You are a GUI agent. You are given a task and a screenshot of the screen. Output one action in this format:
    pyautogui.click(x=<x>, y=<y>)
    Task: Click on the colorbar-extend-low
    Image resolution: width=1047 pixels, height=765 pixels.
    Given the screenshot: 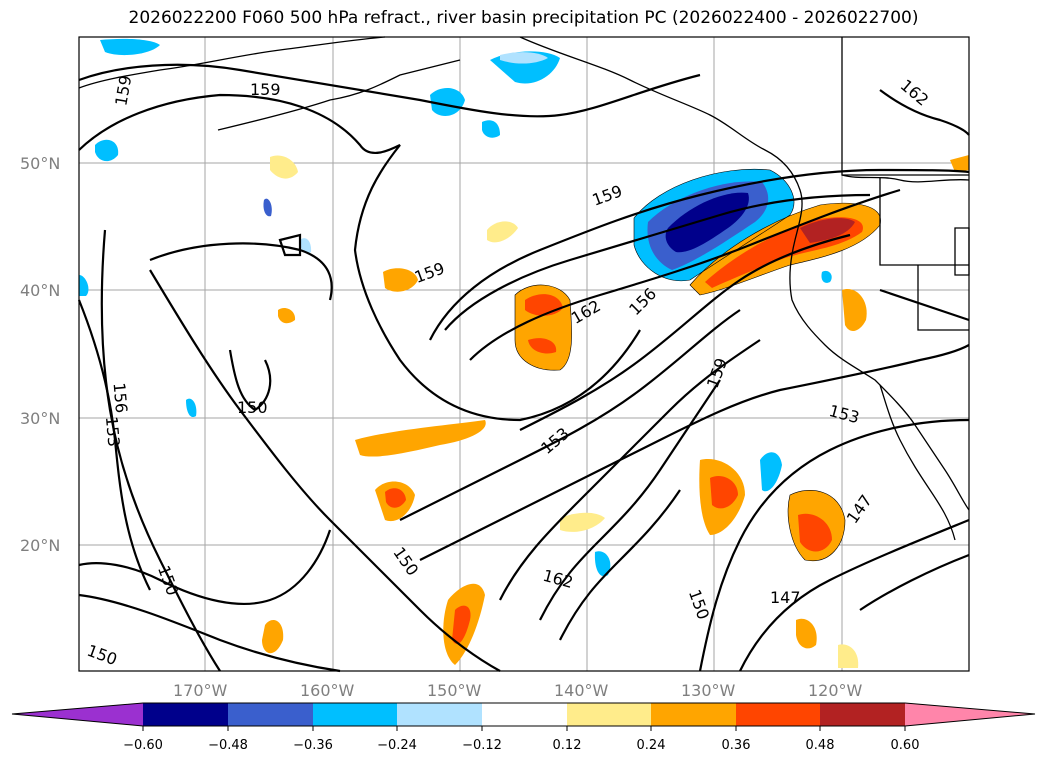 What is the action you would take?
    pyautogui.click(x=77, y=714)
    